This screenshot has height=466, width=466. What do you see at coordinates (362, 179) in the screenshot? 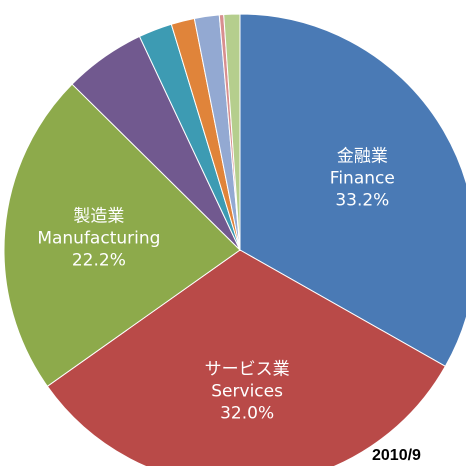
I see `slice-label-en: Finance` at bounding box center [362, 179].